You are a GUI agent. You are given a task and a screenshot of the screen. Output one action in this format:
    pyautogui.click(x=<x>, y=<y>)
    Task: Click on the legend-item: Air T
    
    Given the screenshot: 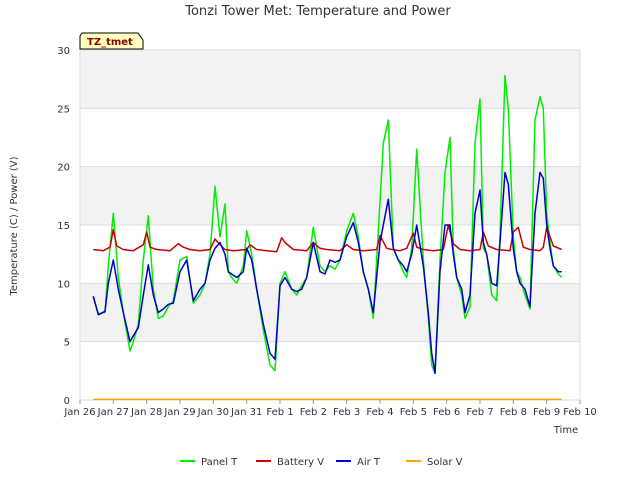 What is the action you would take?
    pyautogui.click(x=358, y=462)
    